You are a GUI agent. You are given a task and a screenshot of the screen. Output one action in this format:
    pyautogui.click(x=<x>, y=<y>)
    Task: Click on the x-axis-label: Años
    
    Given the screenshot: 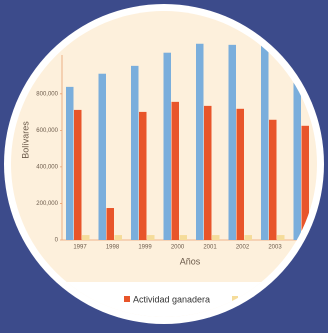 What is the action you would take?
    pyautogui.click(x=190, y=261)
    